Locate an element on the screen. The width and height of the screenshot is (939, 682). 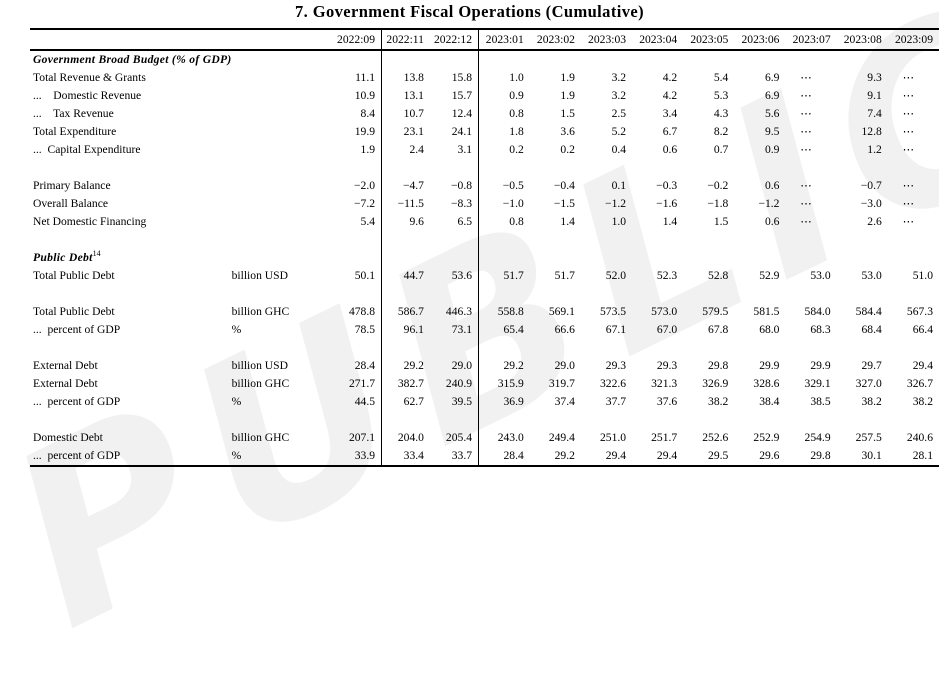
cell-value: 327.0 is located at coordinates (868, 383).